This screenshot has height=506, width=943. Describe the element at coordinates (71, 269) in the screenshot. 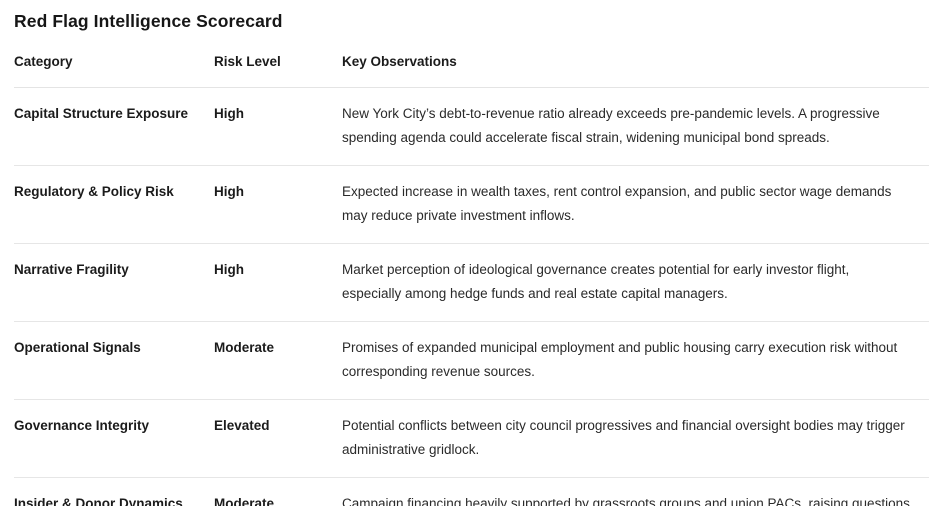

I see `category-cell: Narrative Fragility` at that location.